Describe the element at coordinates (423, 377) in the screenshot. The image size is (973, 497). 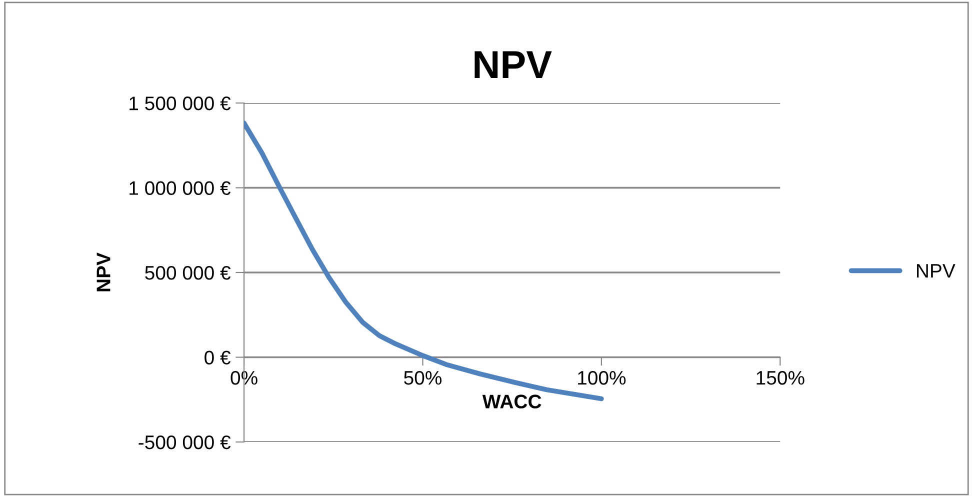
I see `x-tick-label: 50%` at that location.